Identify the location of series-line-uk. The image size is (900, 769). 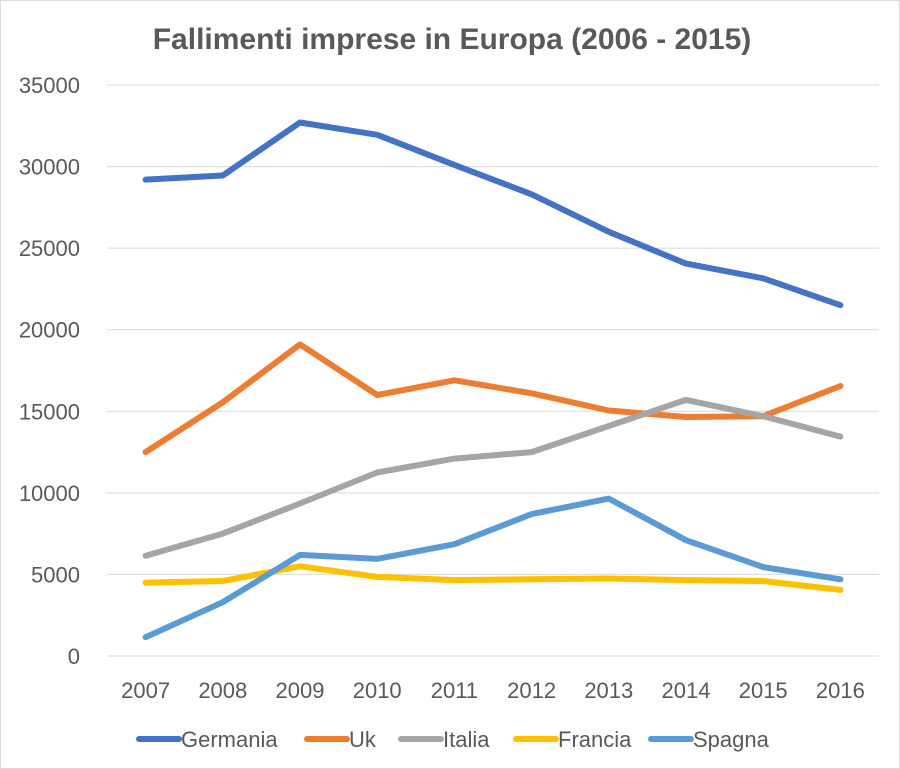
(493, 398).